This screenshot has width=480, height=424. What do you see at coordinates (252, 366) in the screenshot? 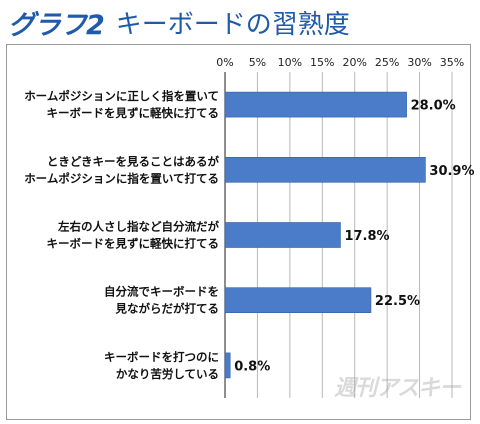
I see `value-label: 0.8%` at bounding box center [252, 366].